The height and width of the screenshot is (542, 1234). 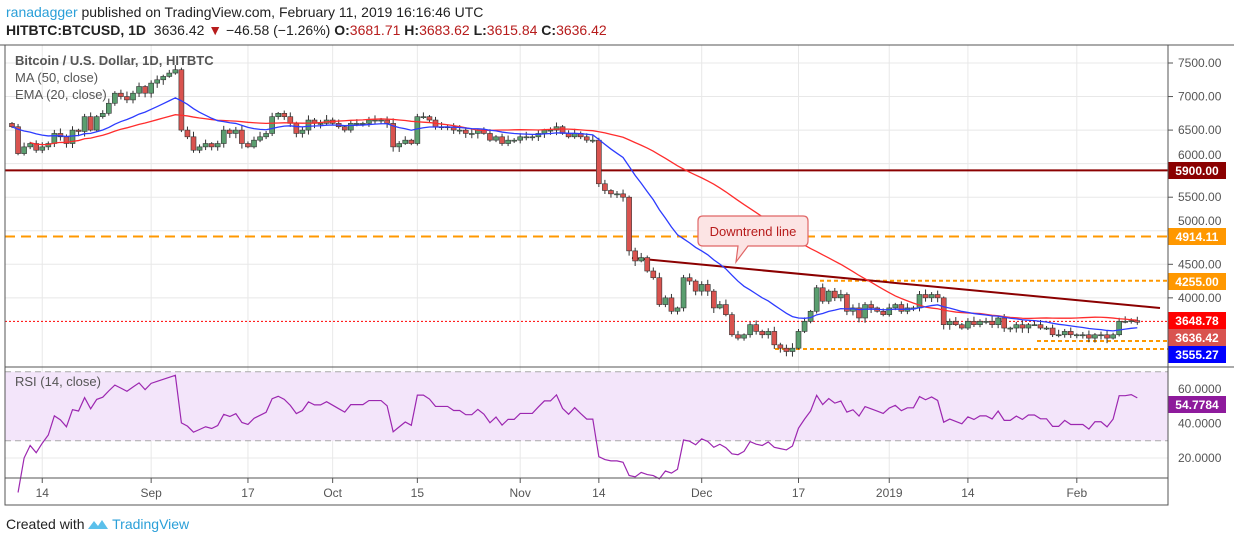 I want to click on tradingview-logo-icon, so click(x=98, y=523).